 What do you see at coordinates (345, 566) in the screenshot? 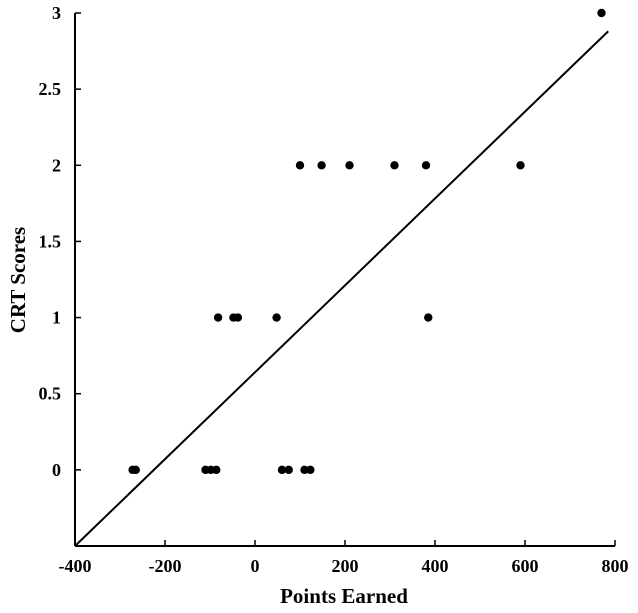
I see `x-tick-label: 200` at bounding box center [345, 566].